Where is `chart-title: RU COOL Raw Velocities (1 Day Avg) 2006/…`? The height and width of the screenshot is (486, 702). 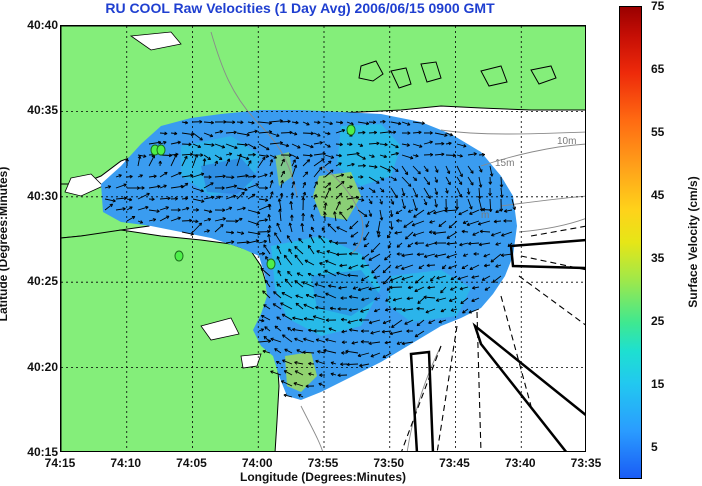
chart-title: RU COOL Raw Velocities (1 Day Avg) 2006/… is located at coordinates (300, 8).